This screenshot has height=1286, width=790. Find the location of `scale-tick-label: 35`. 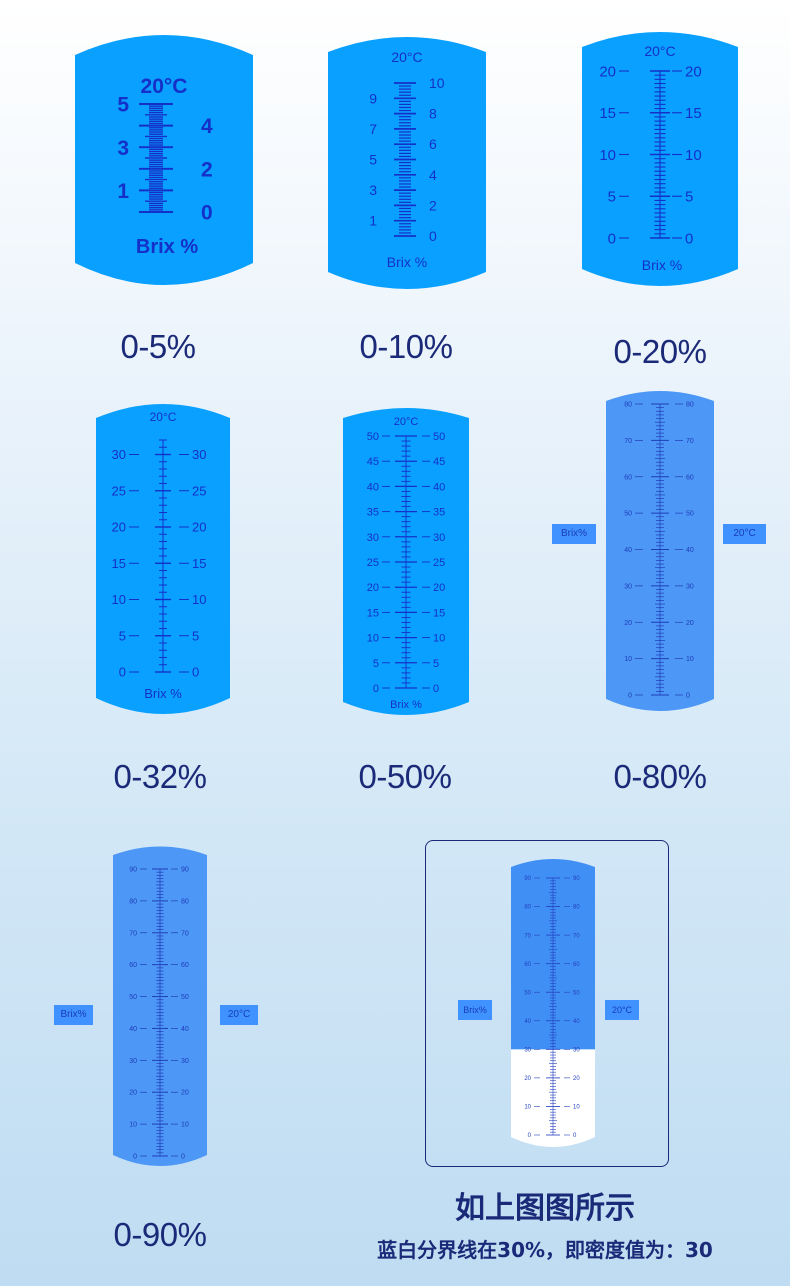

scale-tick-label: 35 is located at coordinates (439, 513).